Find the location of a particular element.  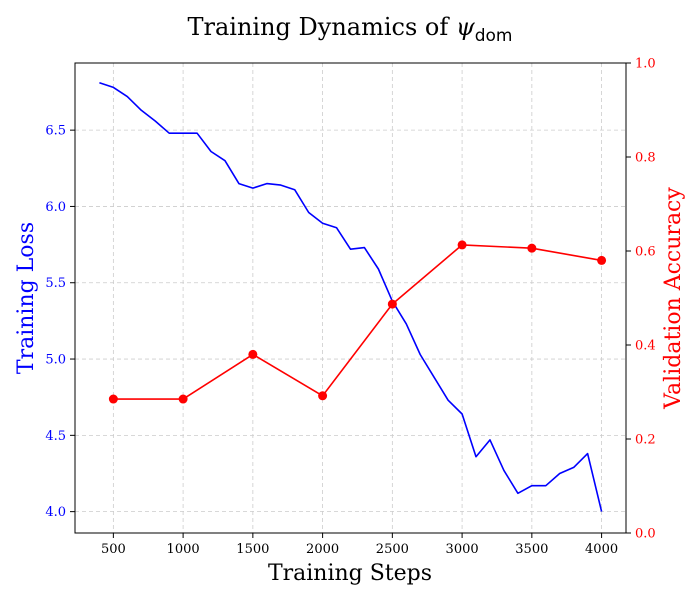

x-tick-label: 500 is located at coordinates (113, 549).